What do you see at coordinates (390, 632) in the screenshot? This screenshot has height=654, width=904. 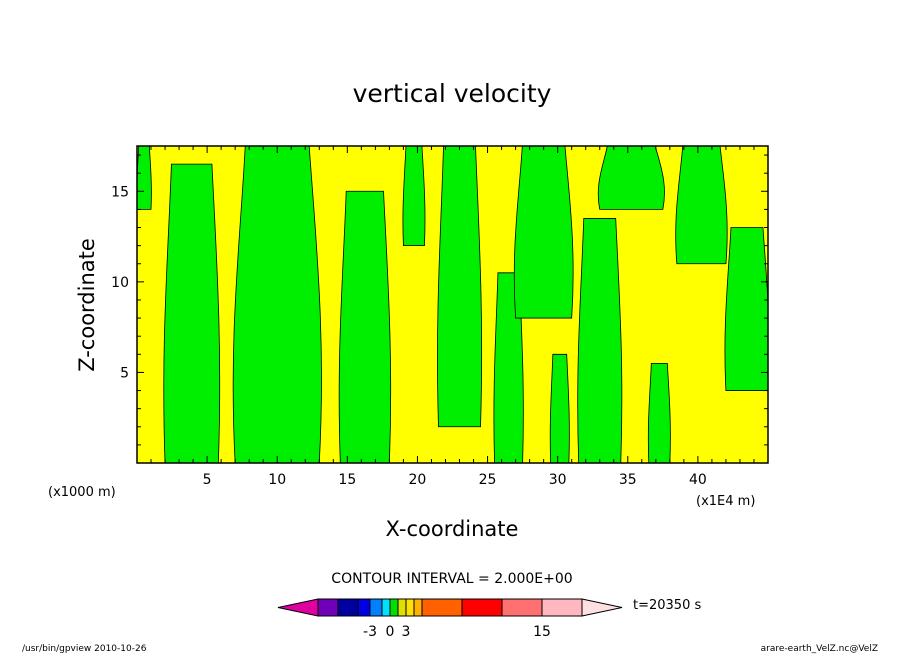 I see `colorbar-tick-label: 0` at bounding box center [390, 632].